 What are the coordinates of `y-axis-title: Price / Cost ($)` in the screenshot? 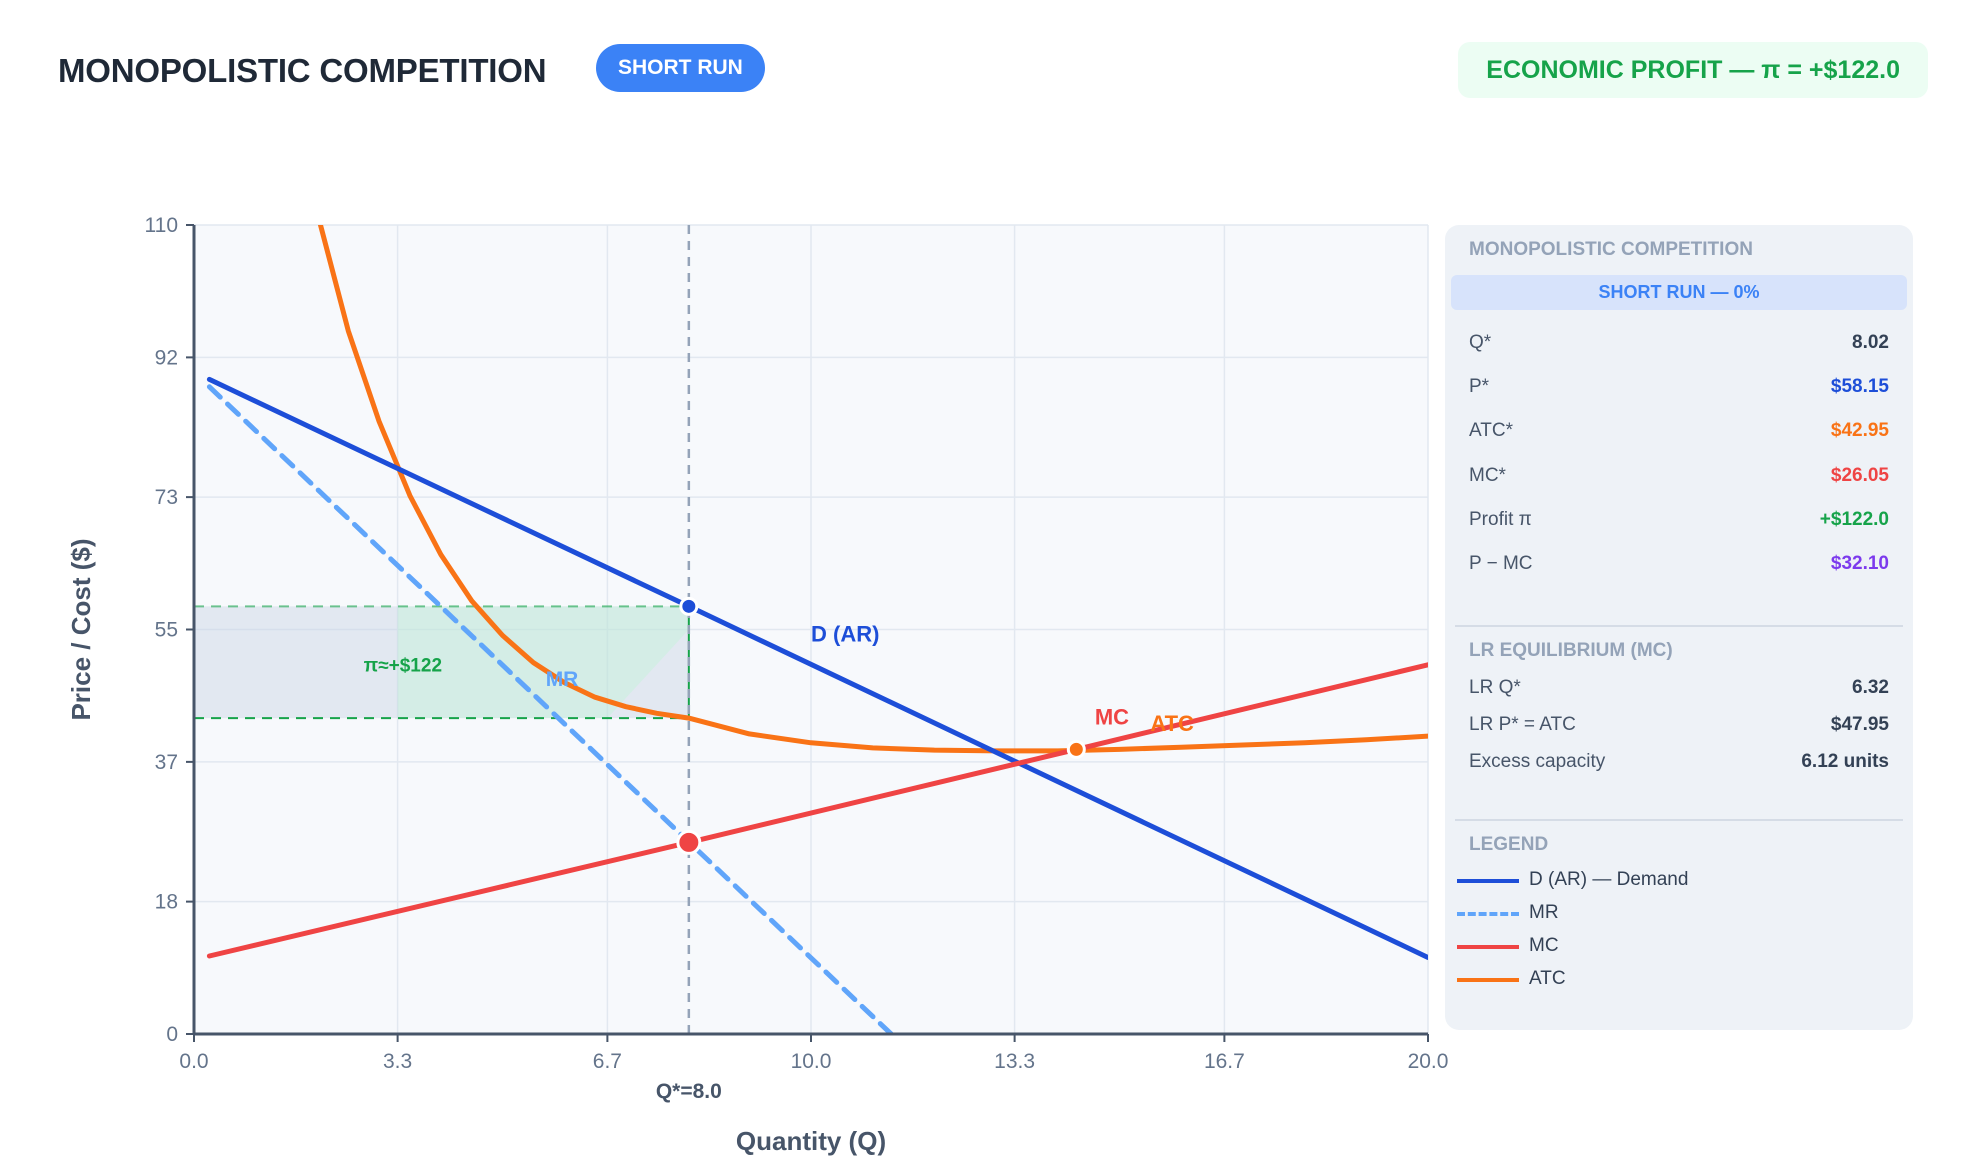 It's located at (81, 629).